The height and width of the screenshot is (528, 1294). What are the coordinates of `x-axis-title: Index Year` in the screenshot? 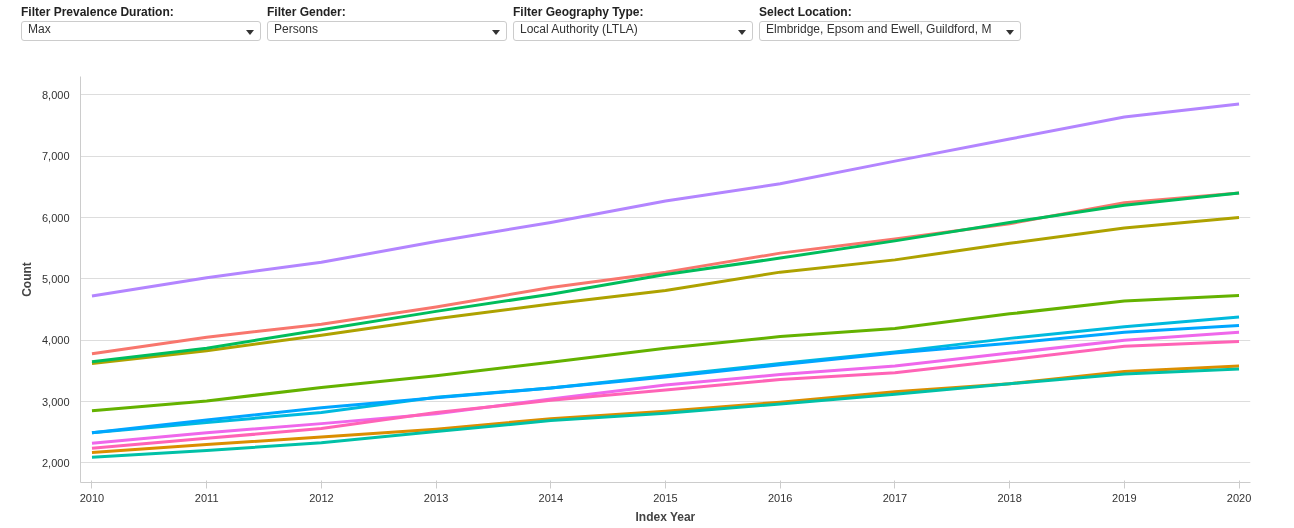 It's located at (665, 516).